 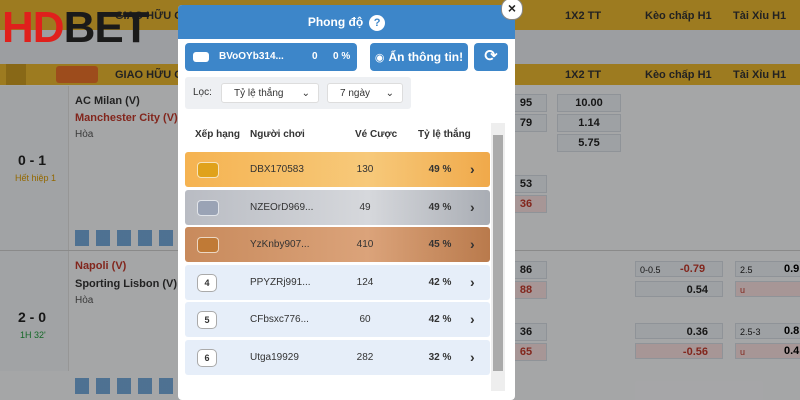 I want to click on close-button: ×, so click(x=512, y=10).